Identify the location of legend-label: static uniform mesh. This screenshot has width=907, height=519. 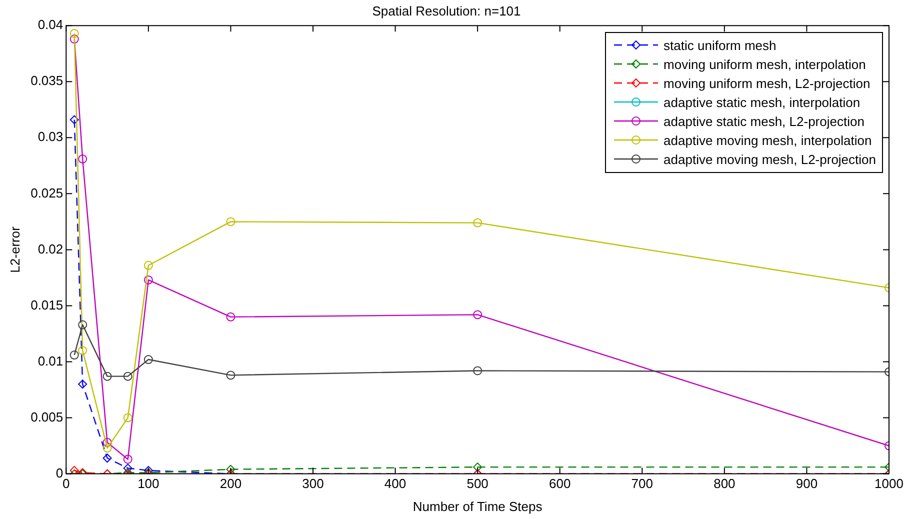
(720, 45).